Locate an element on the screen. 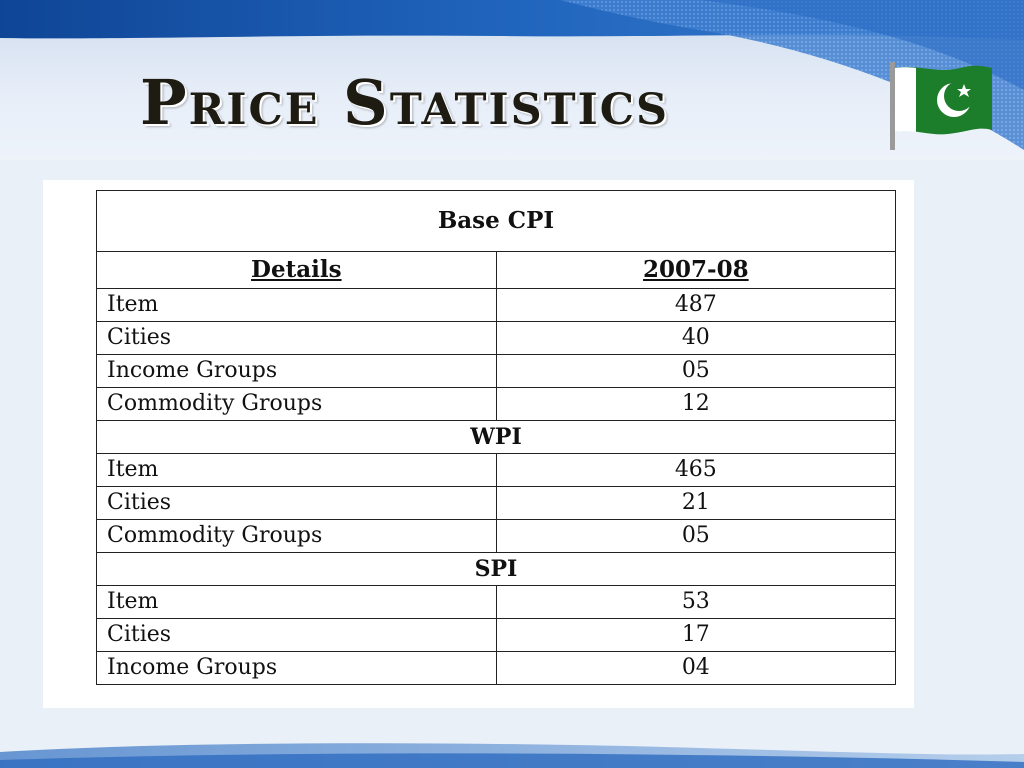 This screenshot has width=1024, height=768. table-row: Cities 17 is located at coordinates (496, 635).